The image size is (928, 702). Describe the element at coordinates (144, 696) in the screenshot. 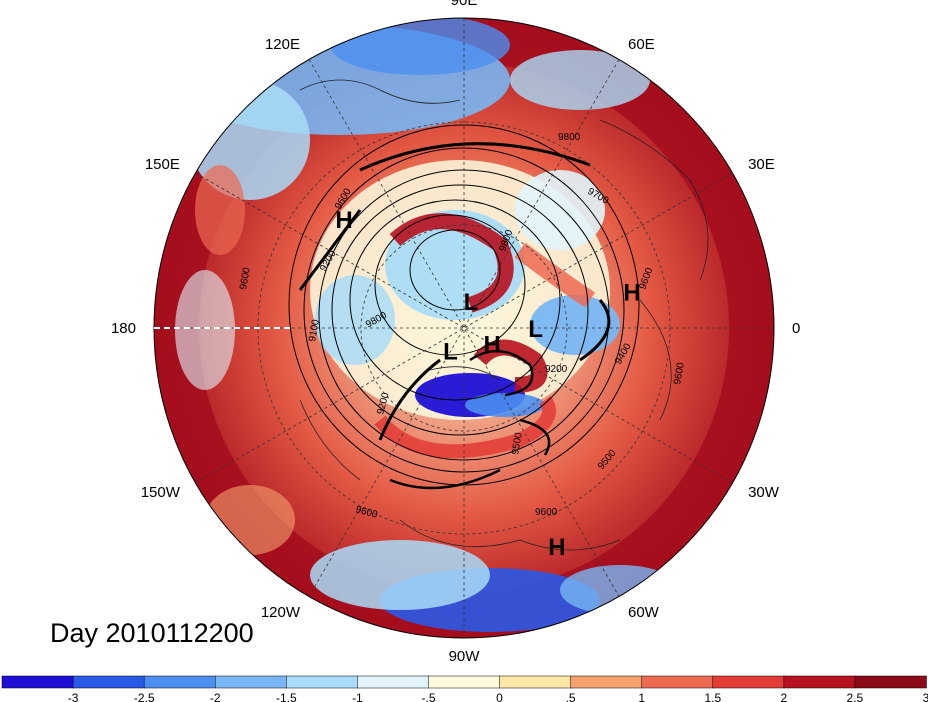

I see `colorbar-tick-label: -2.5` at that location.